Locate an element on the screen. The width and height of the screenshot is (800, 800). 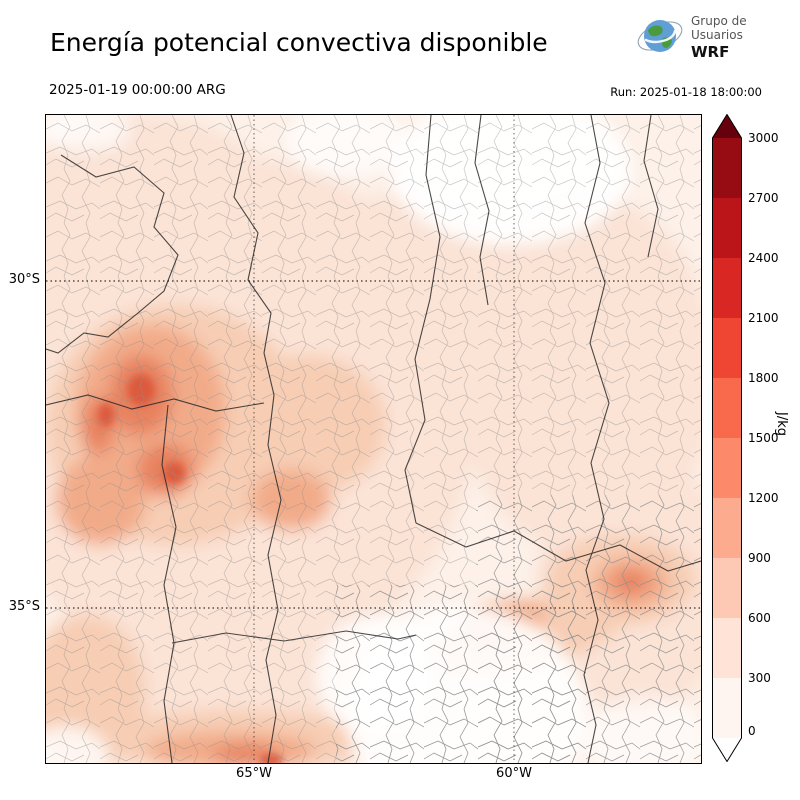
page-title: Energía potencial convectiva disponible is located at coordinates (299, 42).